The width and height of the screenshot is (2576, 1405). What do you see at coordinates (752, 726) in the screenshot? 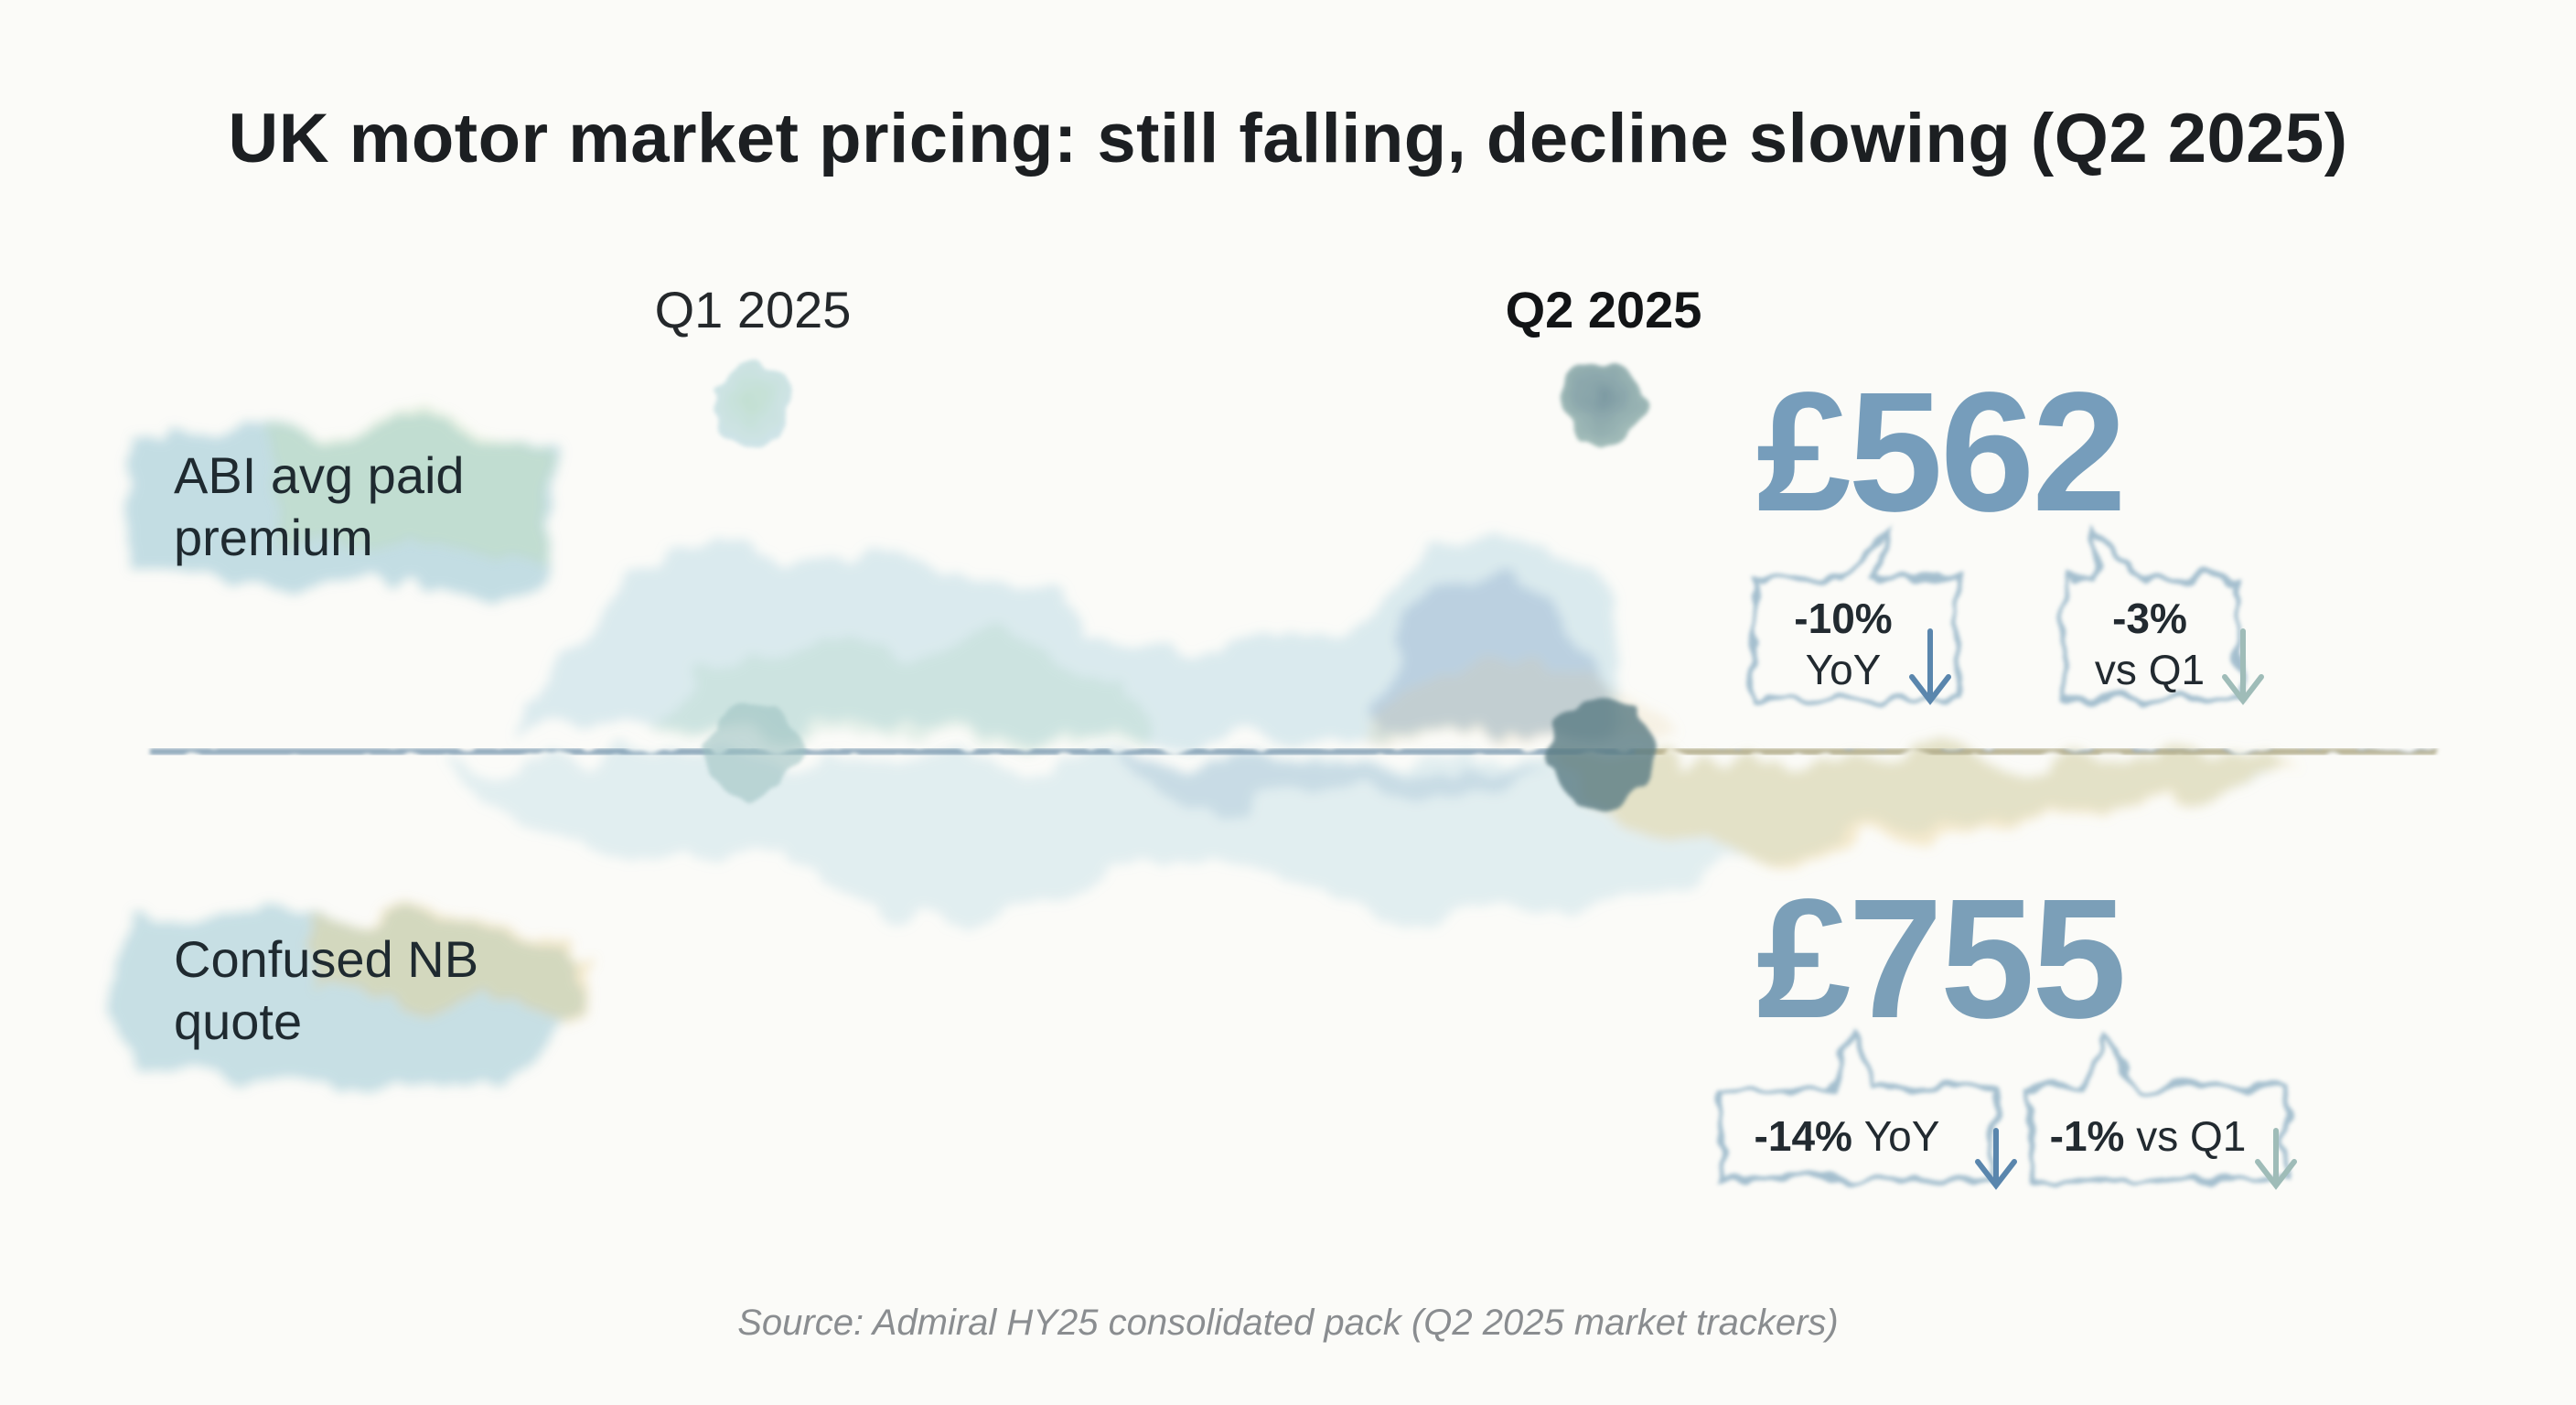
I see `q1-marker` at bounding box center [752, 726].